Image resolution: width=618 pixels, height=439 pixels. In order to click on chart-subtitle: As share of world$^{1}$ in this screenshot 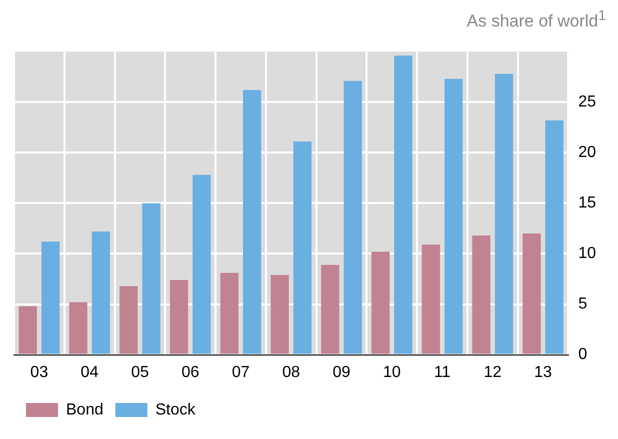, I will do `click(536, 20)`.